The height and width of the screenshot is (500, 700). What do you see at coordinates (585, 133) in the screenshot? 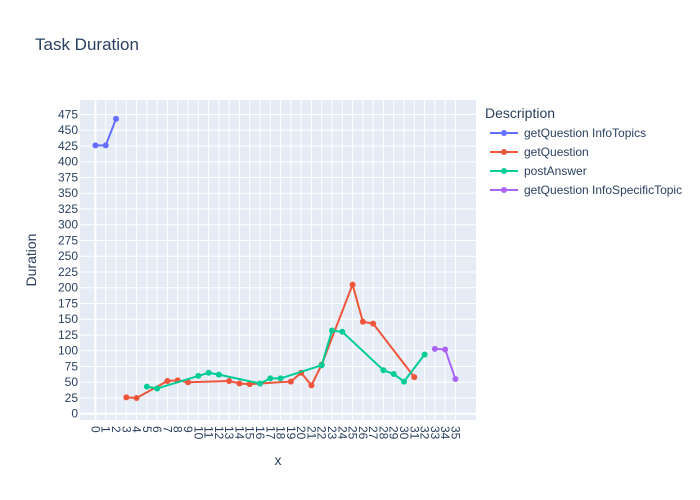
I see `legend-label: getQuestion InfoTopics` at bounding box center [585, 133].